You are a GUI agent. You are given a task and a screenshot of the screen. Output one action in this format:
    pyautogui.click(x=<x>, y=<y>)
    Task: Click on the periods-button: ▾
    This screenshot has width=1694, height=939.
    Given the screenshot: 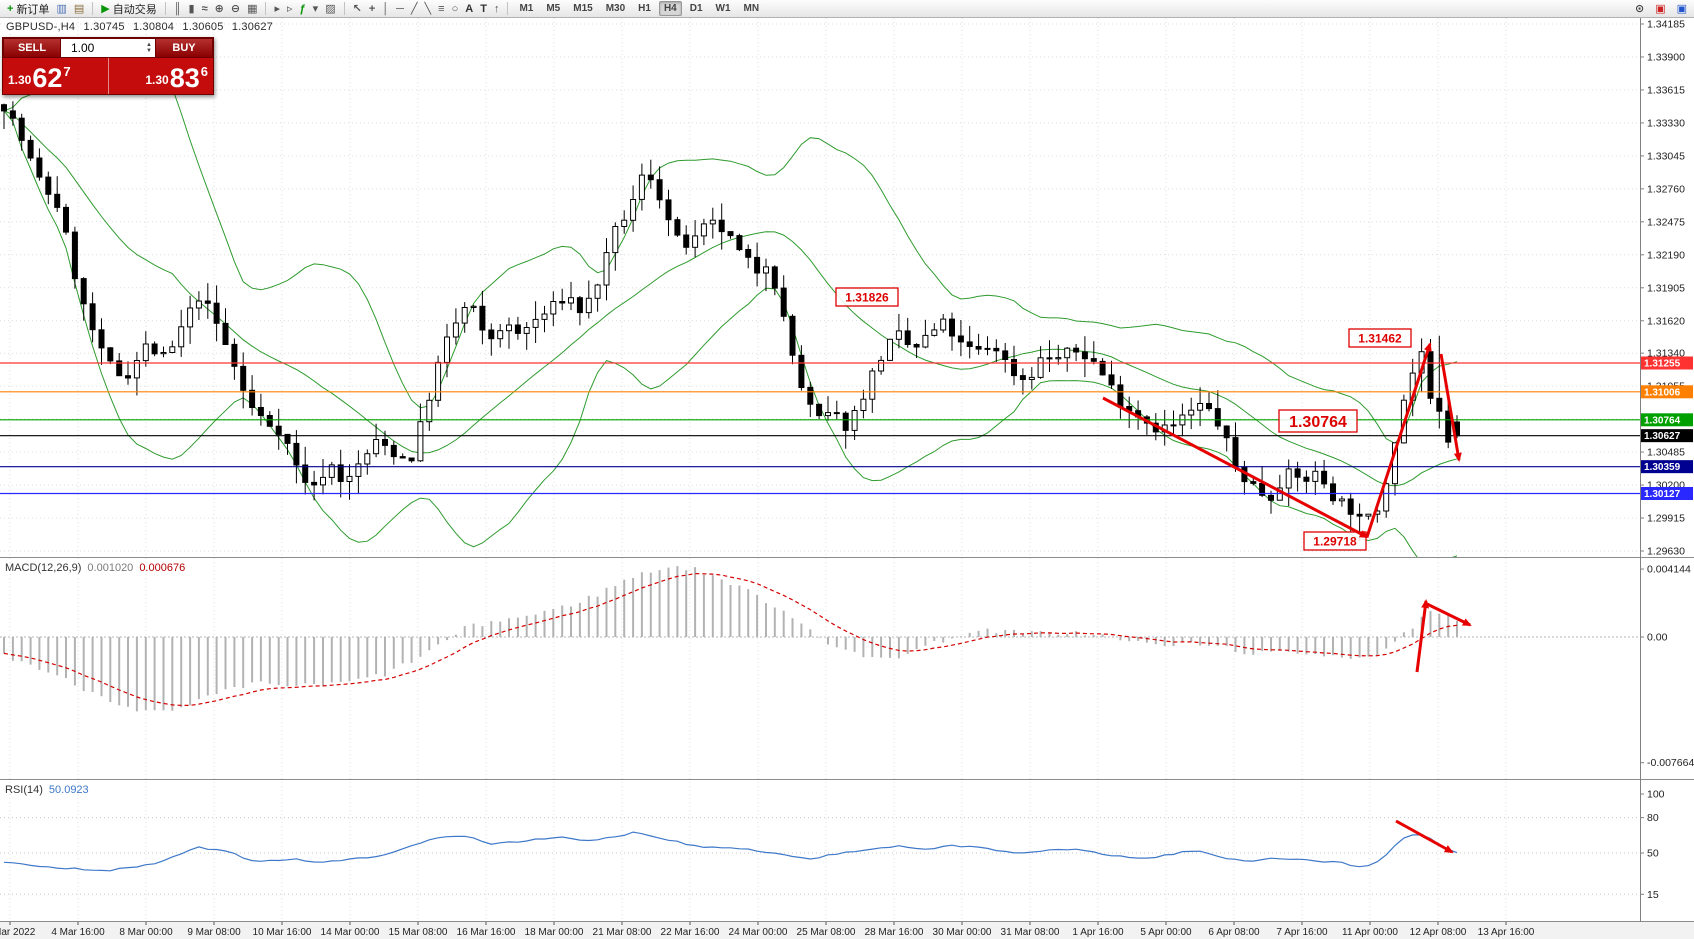 What is the action you would take?
    pyautogui.click(x=316, y=9)
    